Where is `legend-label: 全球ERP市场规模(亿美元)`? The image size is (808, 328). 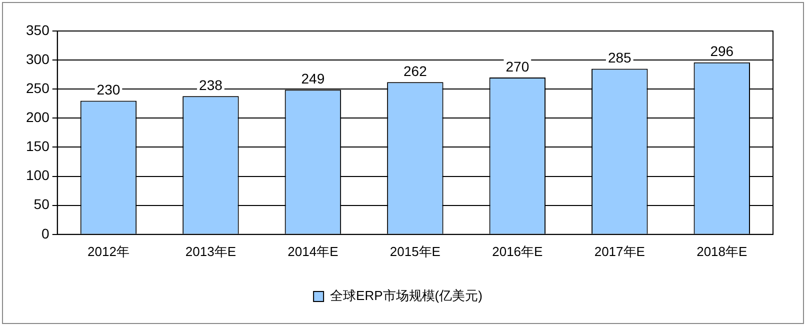 legend-label: 全球ERP市场规模(亿美元) is located at coordinates (406, 296).